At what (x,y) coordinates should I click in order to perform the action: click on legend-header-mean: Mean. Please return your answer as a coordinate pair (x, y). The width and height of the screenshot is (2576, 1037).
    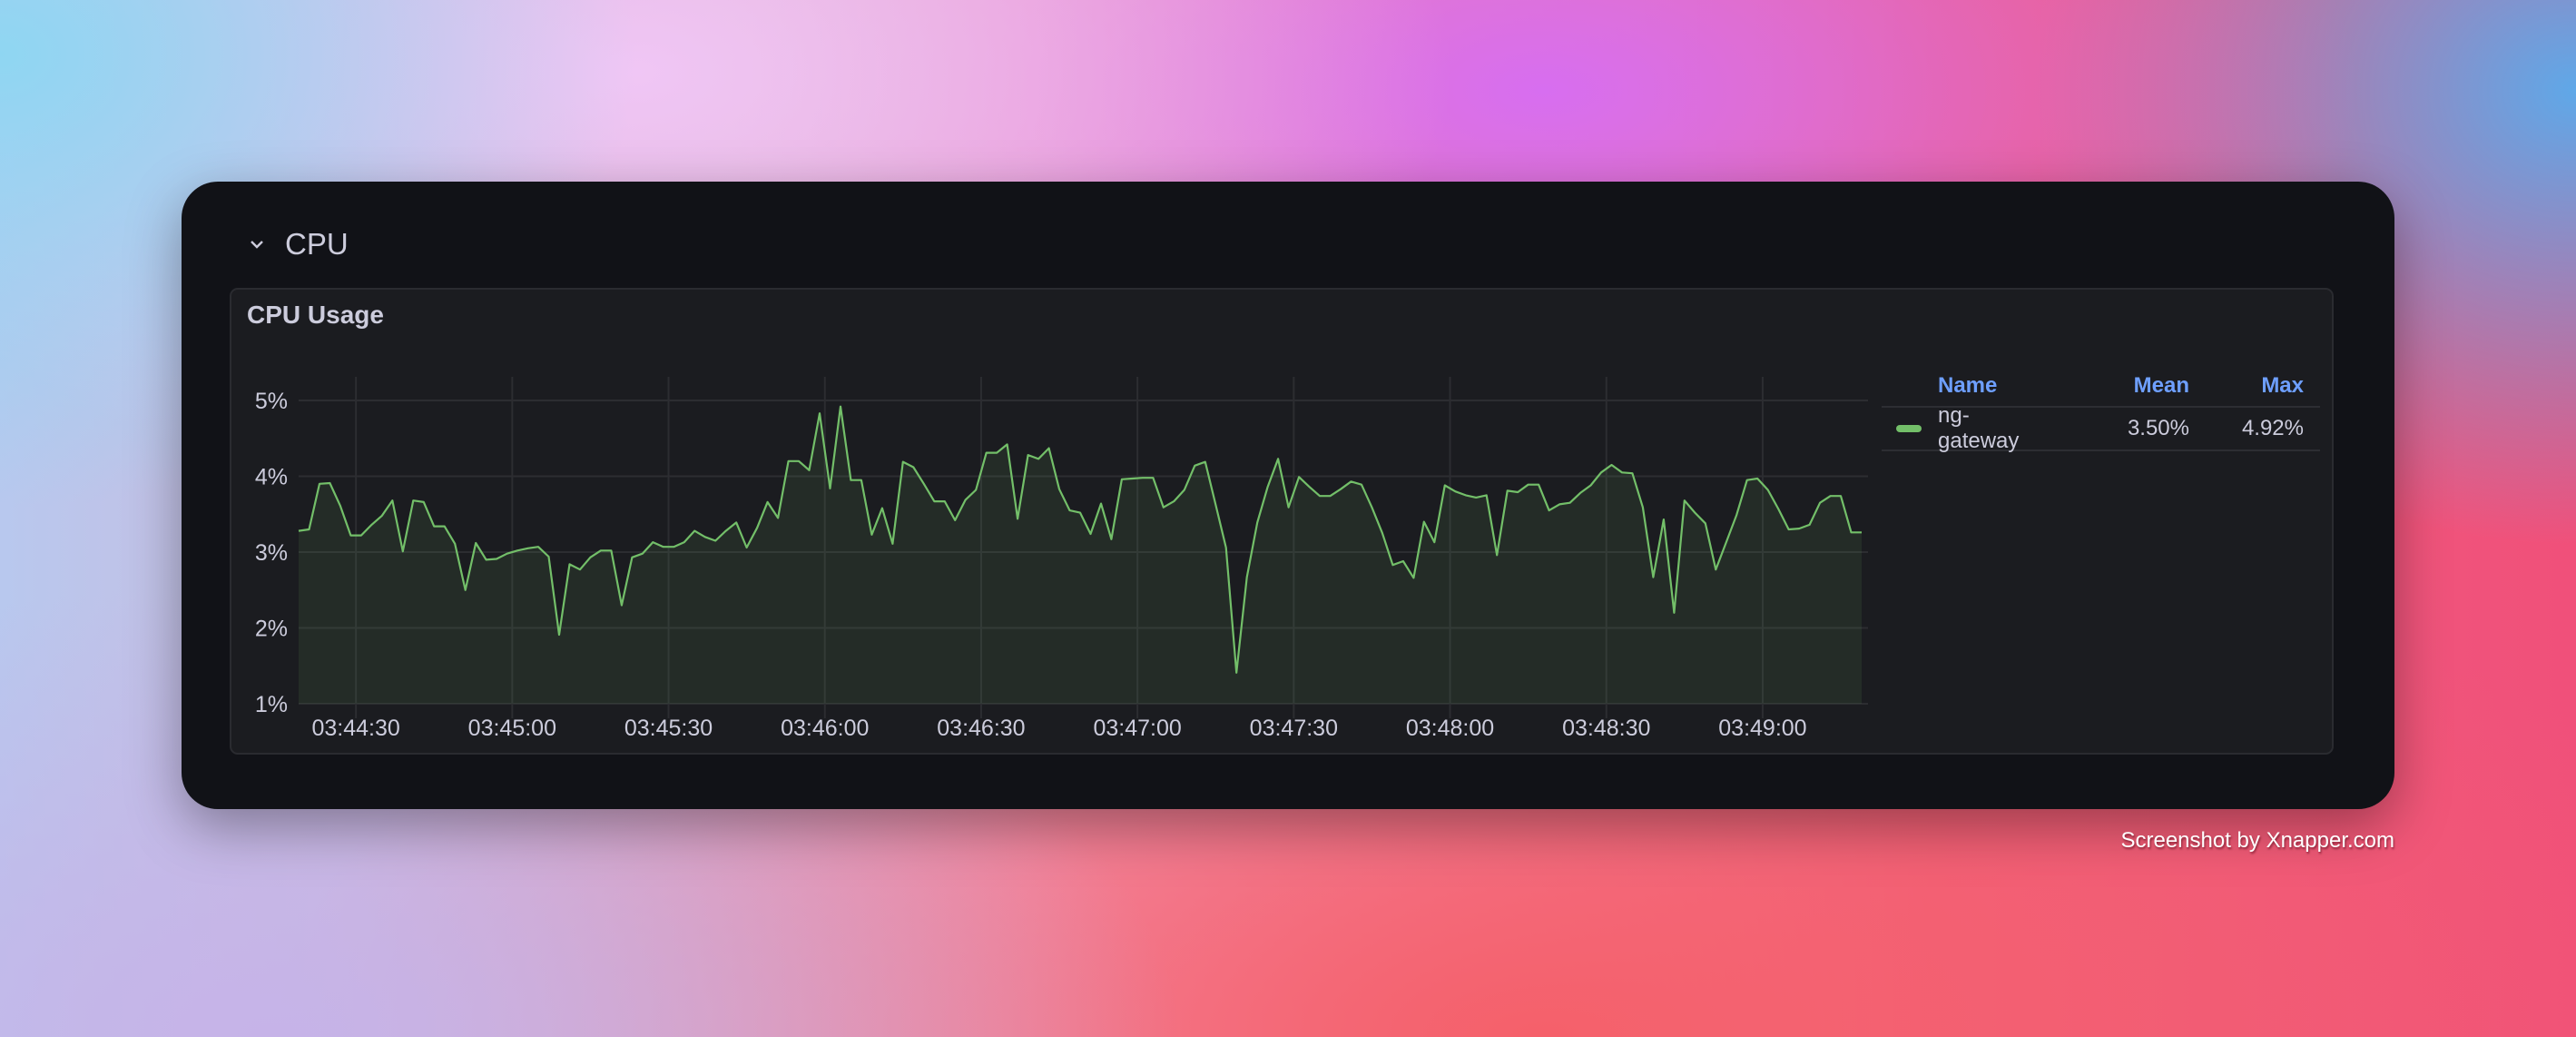
    Looking at the image, I should click on (2161, 385).